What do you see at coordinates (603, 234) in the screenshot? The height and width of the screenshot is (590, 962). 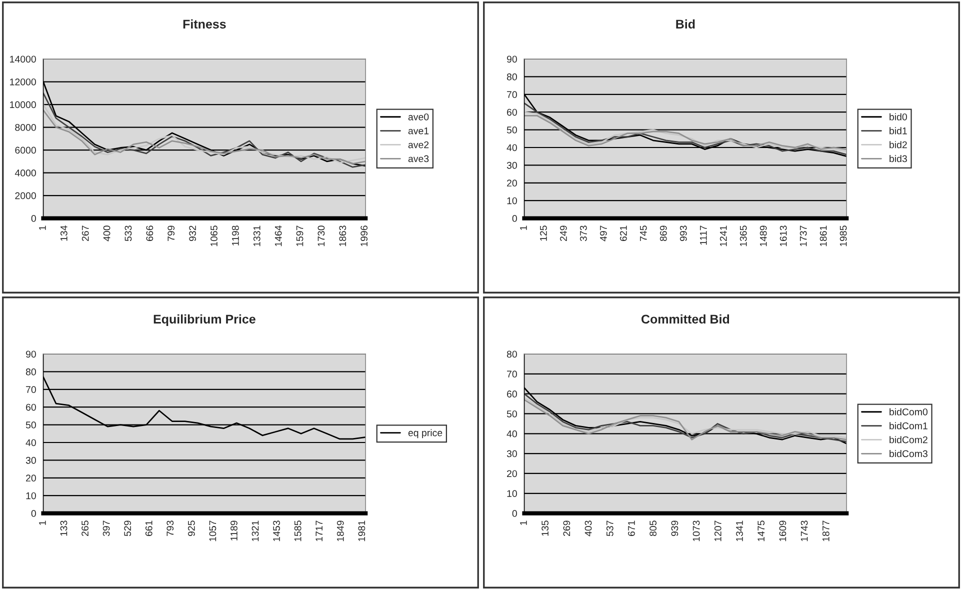 I see `x-tick-label: 497` at bounding box center [603, 234].